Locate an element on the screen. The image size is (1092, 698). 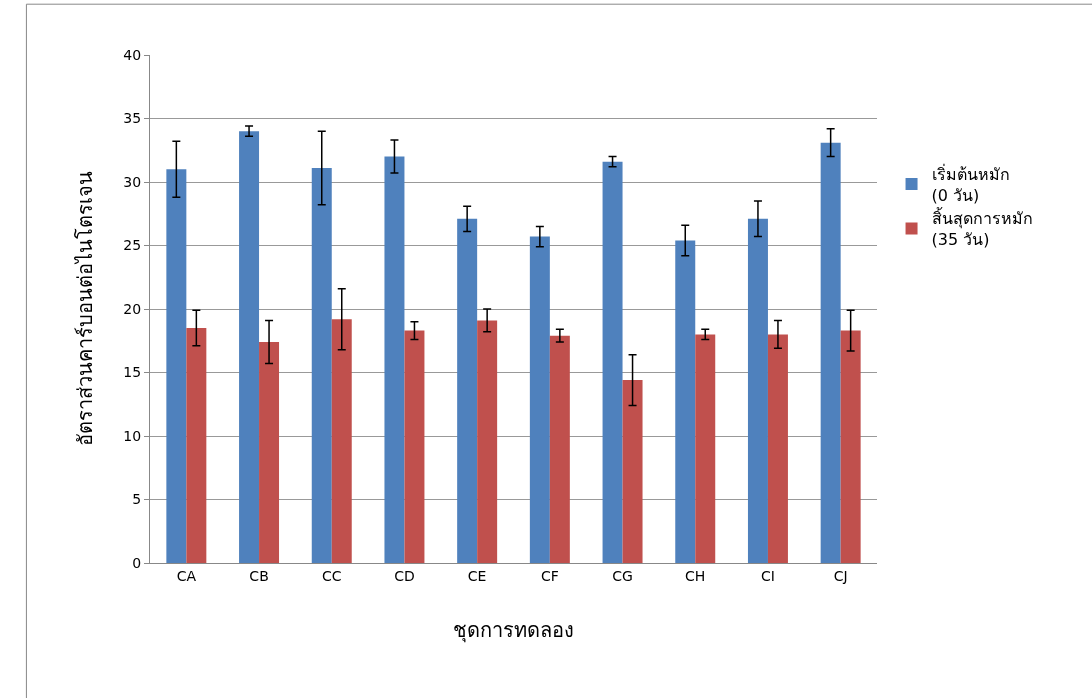
y-tick-label: 10 is located at coordinates (132, 435).